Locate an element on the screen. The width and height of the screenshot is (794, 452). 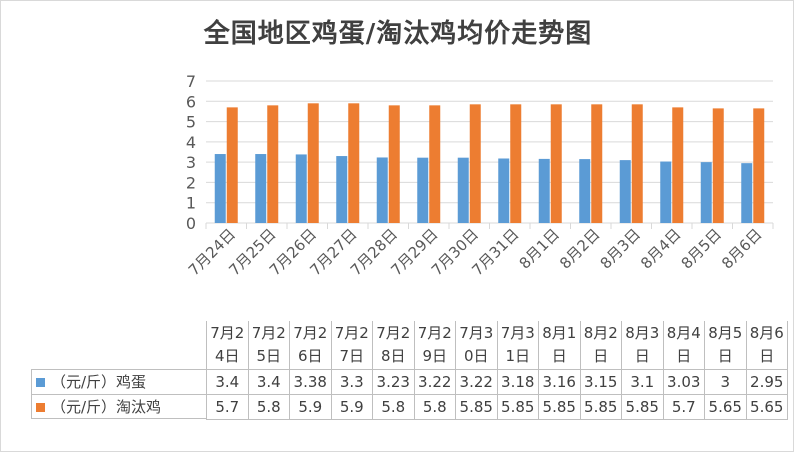
table-header-cell: 7月3 0日 is located at coordinates (476, 345).